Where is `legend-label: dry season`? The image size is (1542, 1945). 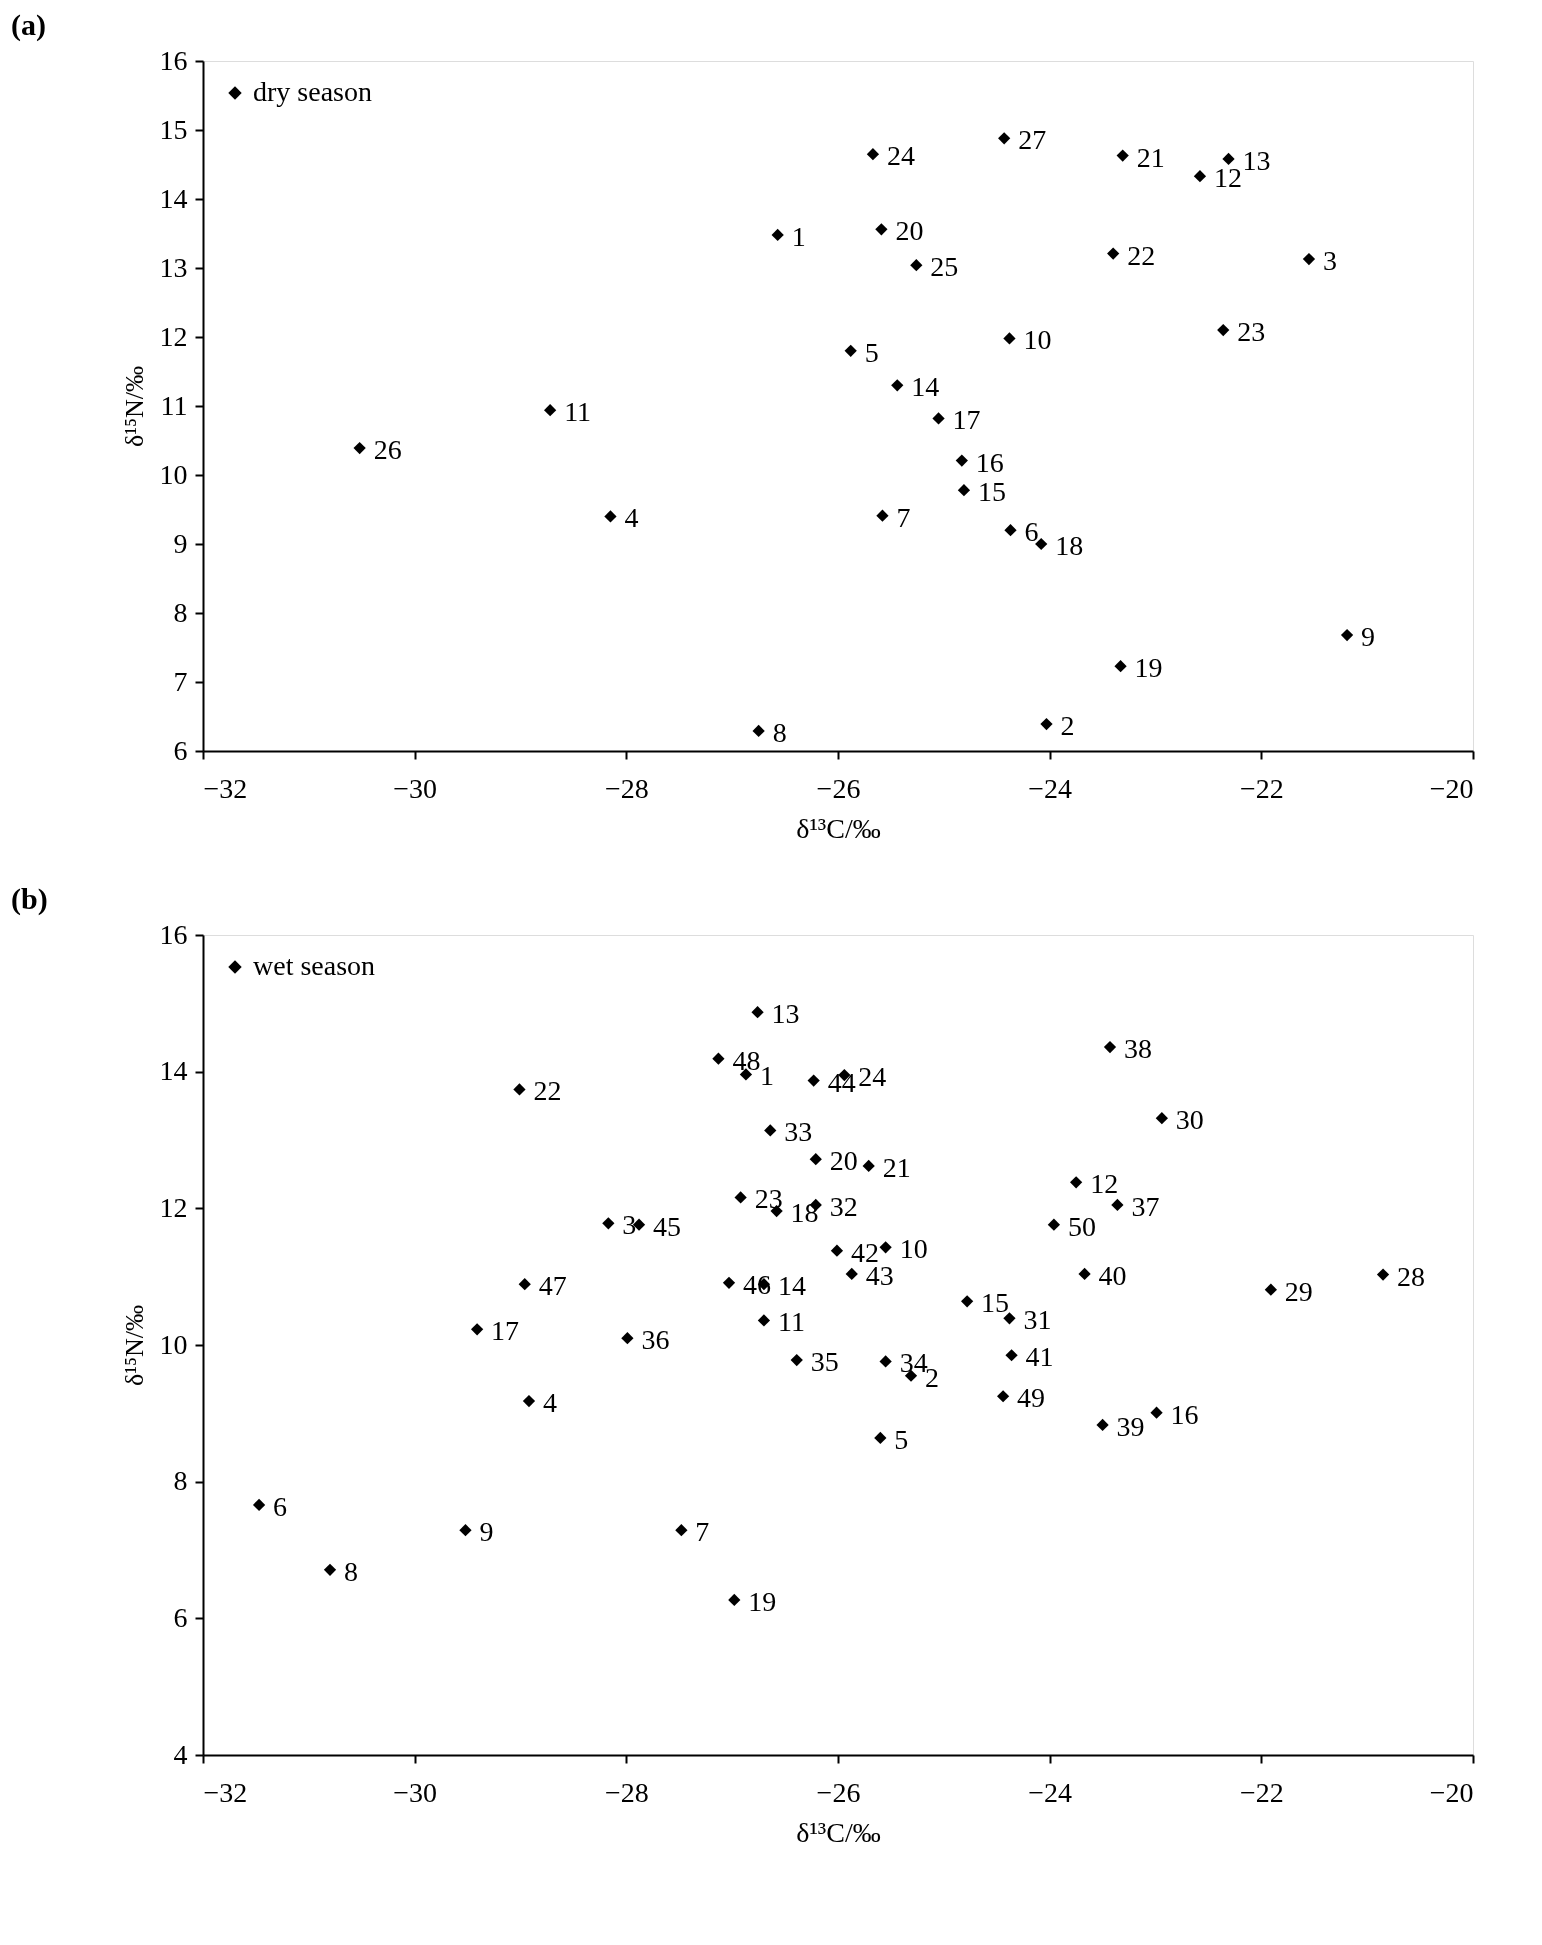 legend-label: dry season is located at coordinates (312, 91).